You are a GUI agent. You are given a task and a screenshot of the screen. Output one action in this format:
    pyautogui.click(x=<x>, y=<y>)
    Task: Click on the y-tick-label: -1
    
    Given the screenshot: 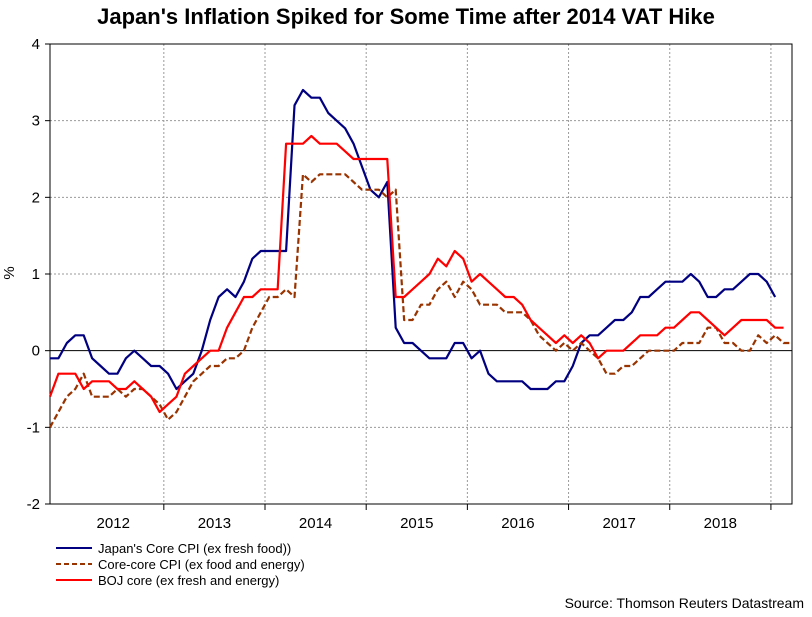 What is the action you would take?
    pyautogui.click(x=33, y=427)
    